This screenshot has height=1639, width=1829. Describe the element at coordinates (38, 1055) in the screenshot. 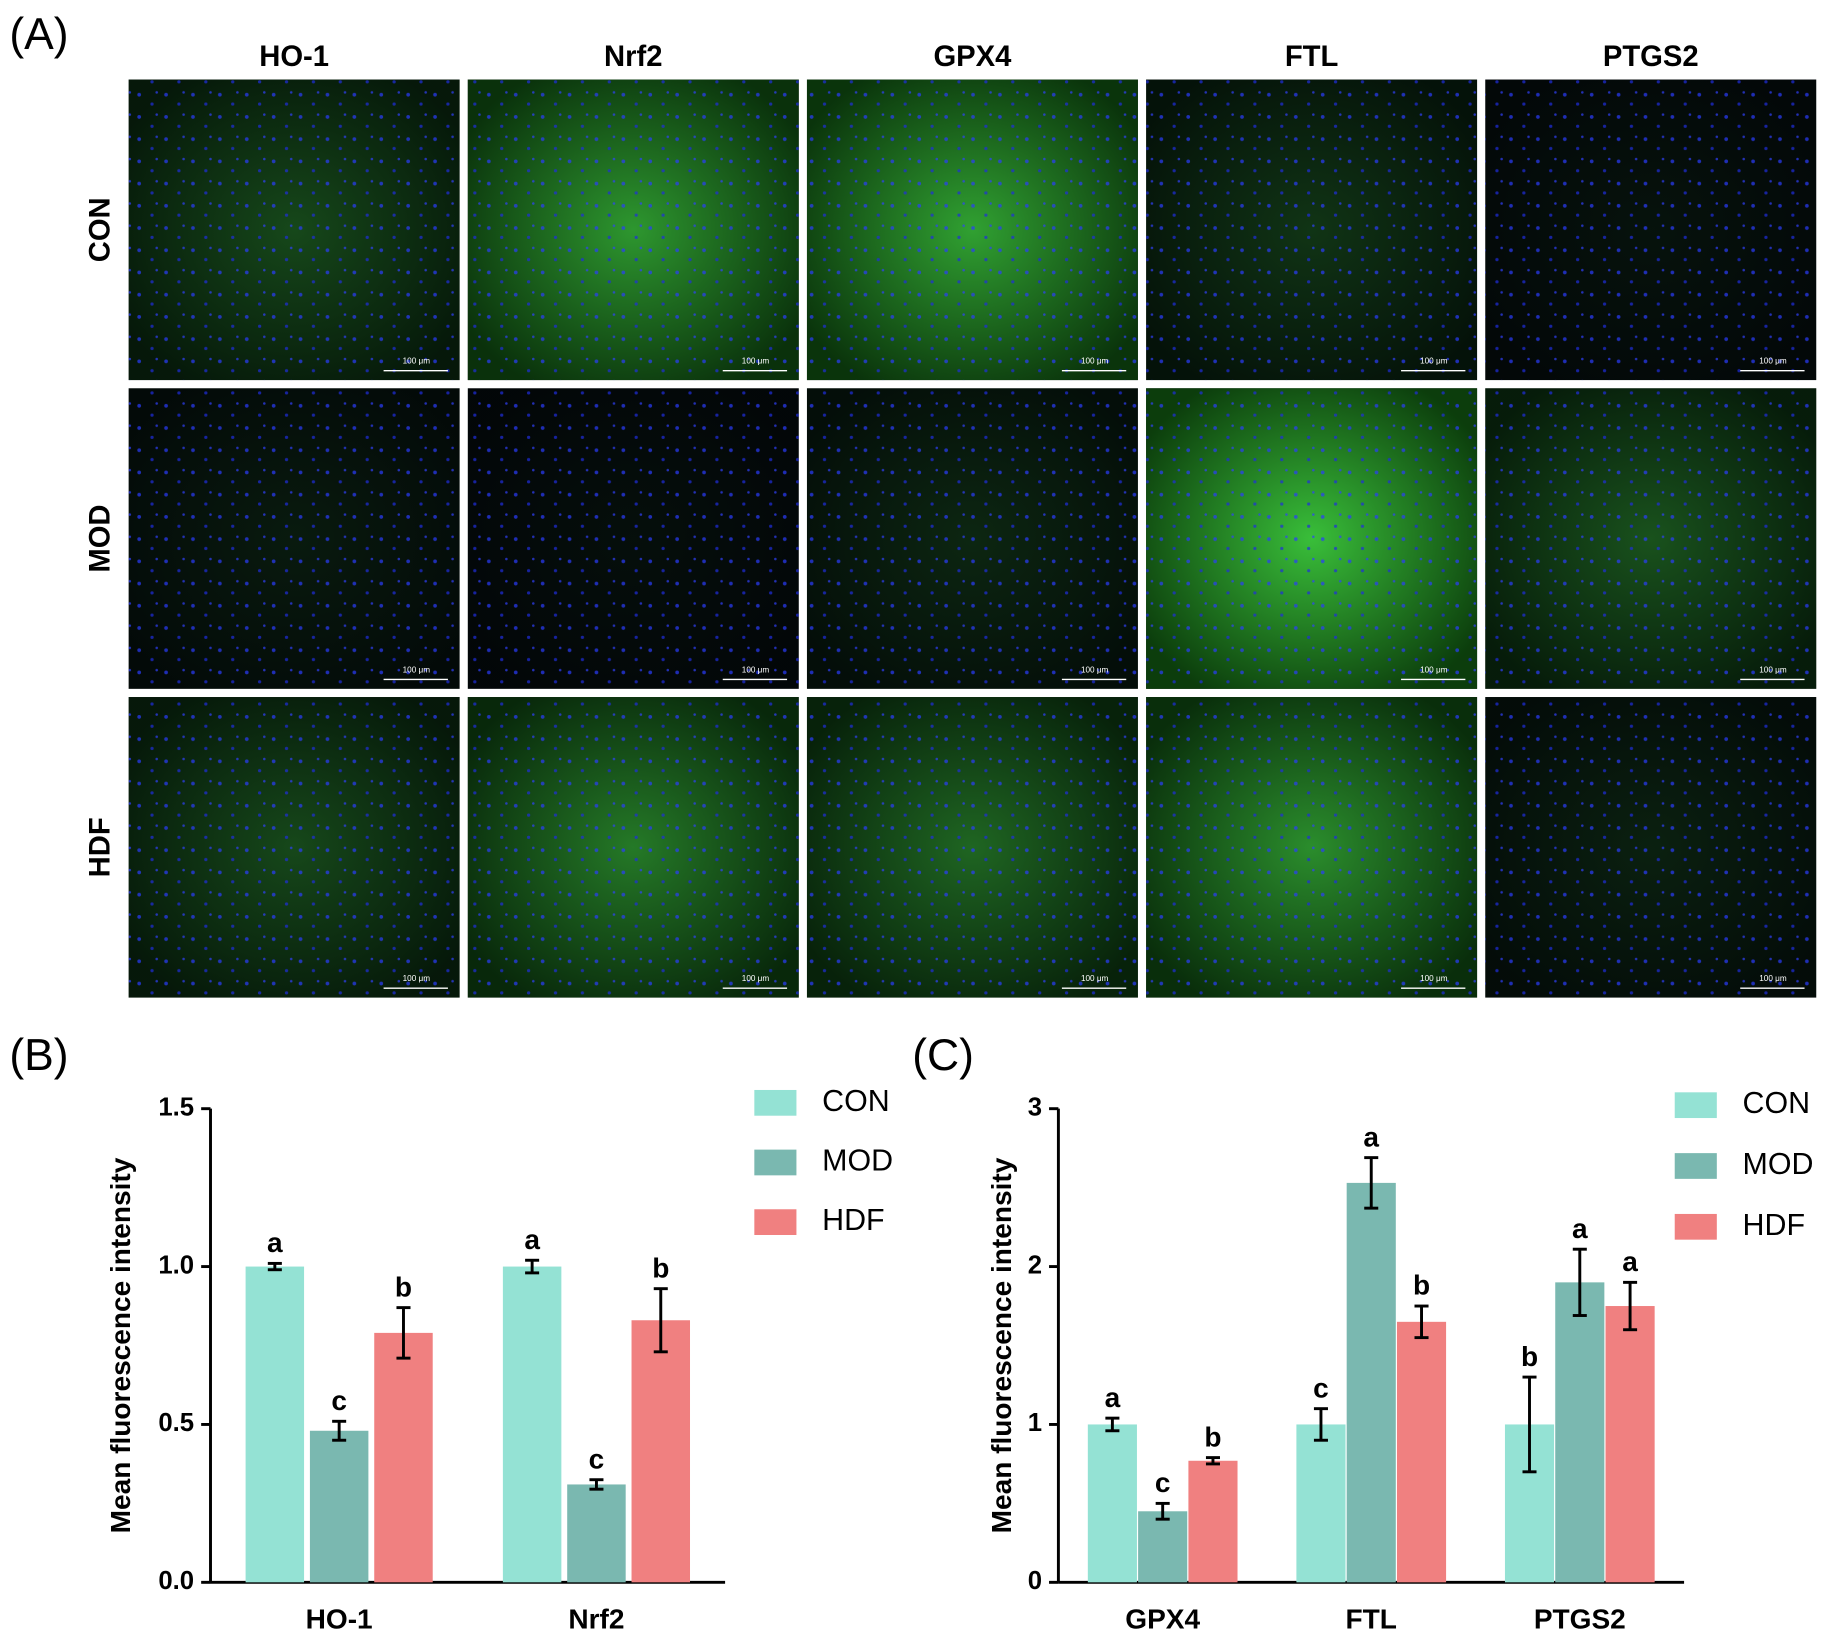

I see `panel-label: (B)` at that location.